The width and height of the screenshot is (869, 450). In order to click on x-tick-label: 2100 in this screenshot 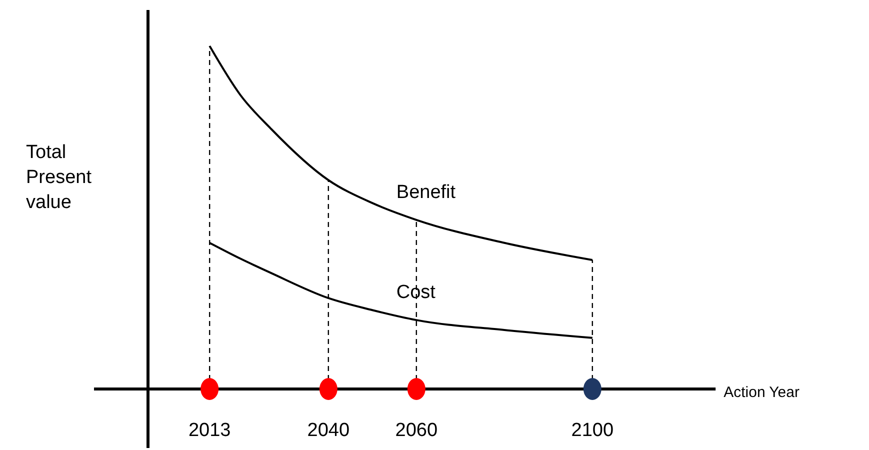, I will do `click(592, 430)`.